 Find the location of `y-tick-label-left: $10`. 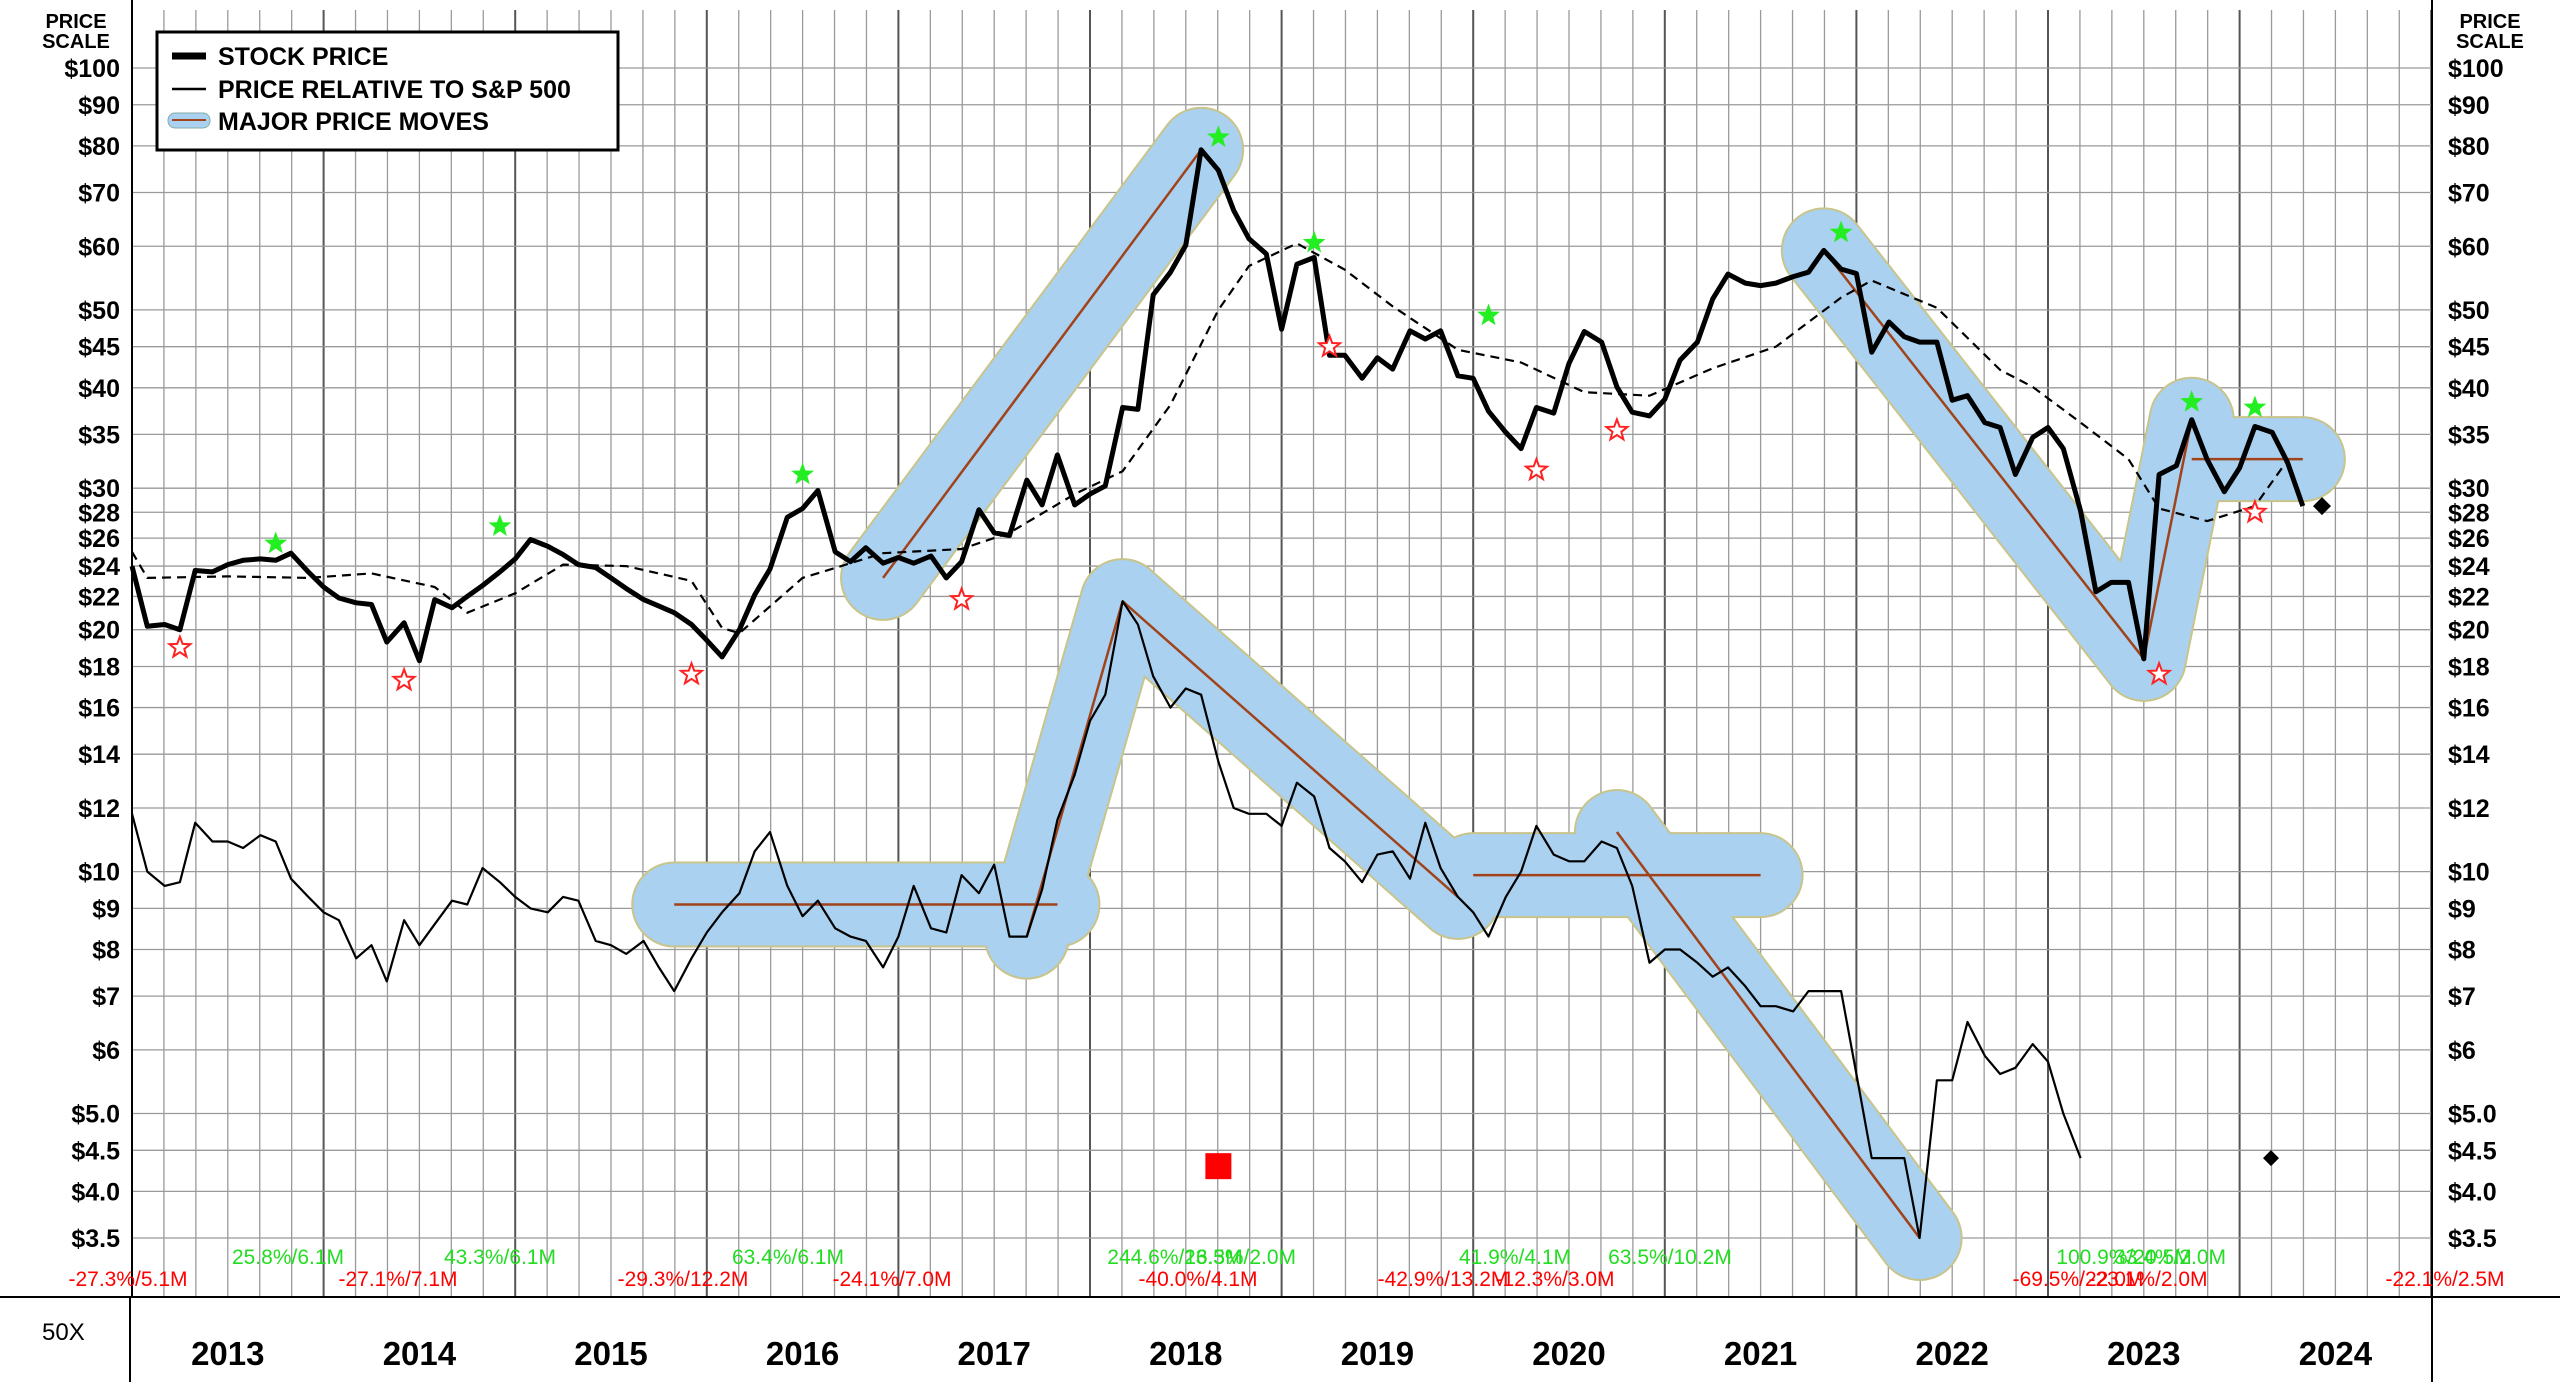

y-tick-label-left: $10 is located at coordinates (99, 873).